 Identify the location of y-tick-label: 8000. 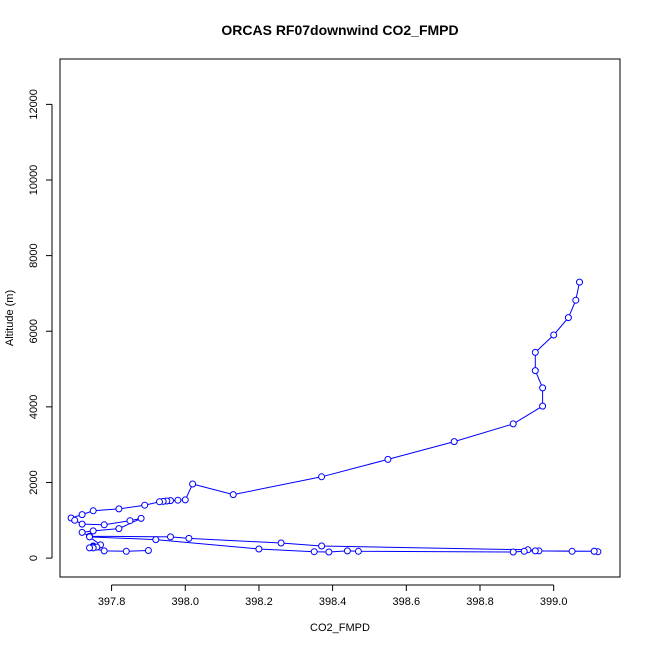
(34, 255).